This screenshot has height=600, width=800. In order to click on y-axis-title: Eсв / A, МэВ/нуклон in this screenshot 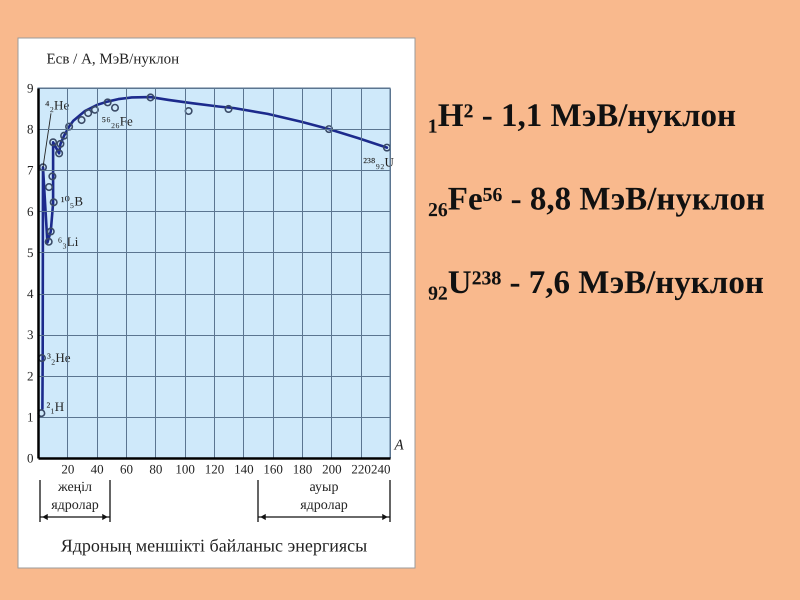, I will do `click(113, 60)`.